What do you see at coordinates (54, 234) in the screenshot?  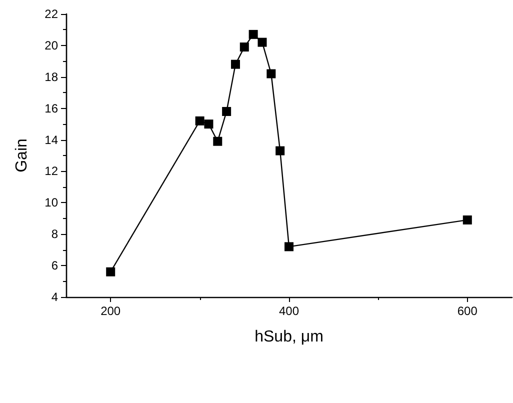 I see `y-tick-label: 8` at bounding box center [54, 234].